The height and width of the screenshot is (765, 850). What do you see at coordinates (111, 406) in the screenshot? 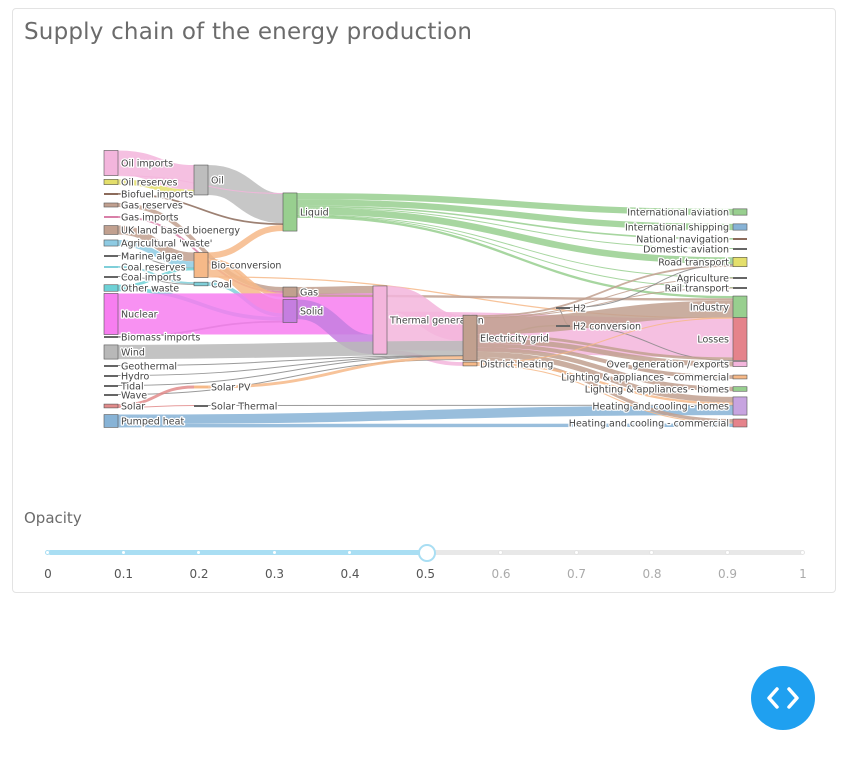
I see `sankey-node-solar` at bounding box center [111, 406].